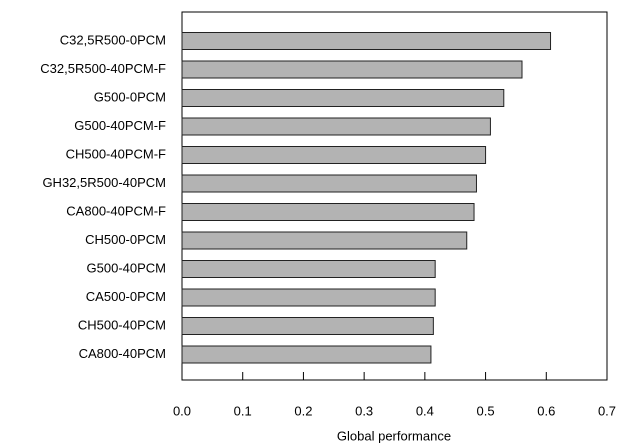 The image size is (631, 446). What do you see at coordinates (120, 125) in the screenshot?
I see `y-tick-label: G500-40PCM-F` at bounding box center [120, 125].